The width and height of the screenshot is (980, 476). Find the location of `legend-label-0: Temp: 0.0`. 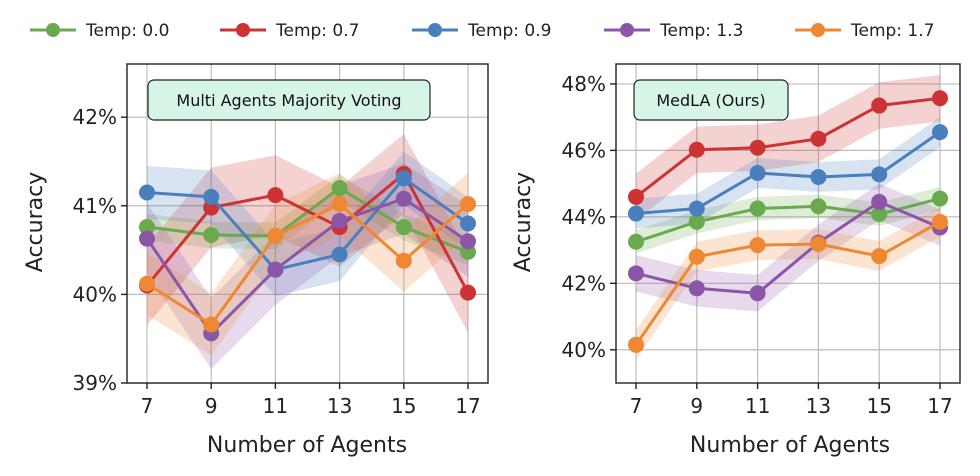

legend-label-0: Temp: 0.0 is located at coordinates (127, 31).